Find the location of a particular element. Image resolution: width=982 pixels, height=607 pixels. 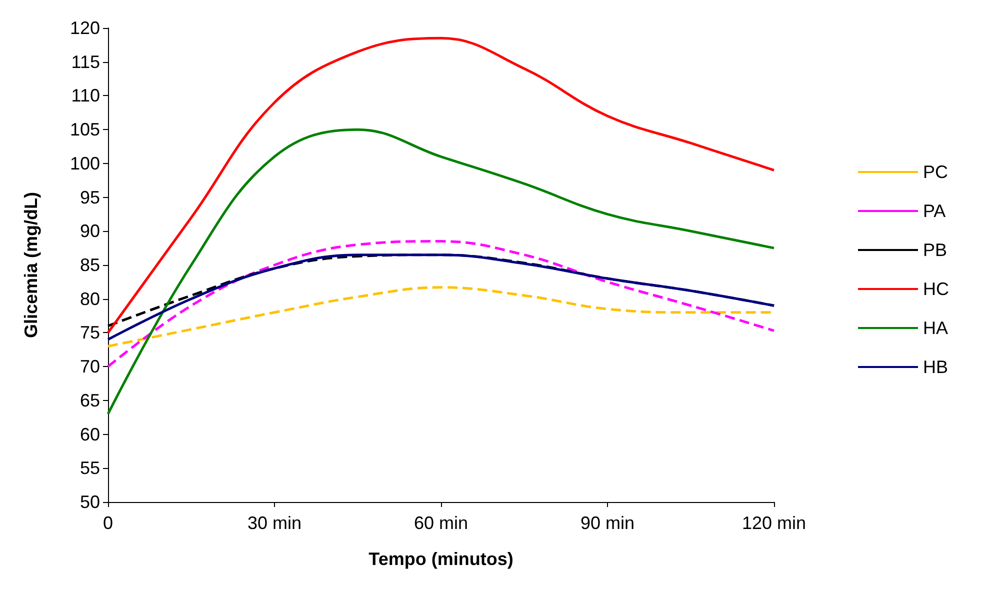

x-tick-label: 0 is located at coordinates (108, 523).